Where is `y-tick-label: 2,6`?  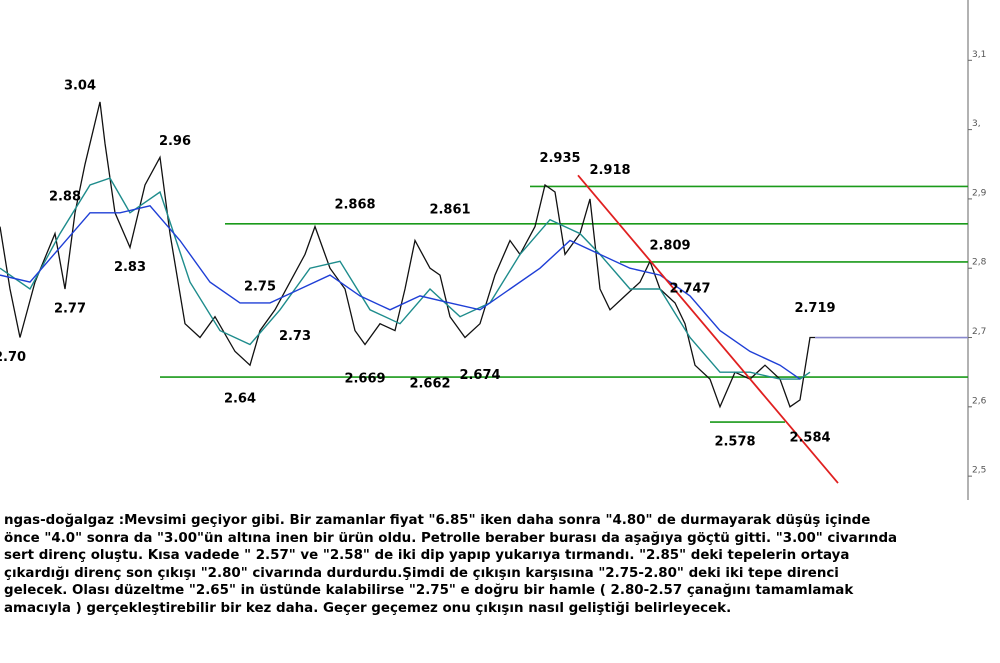 y-tick-label: 2,6 is located at coordinates (979, 401).